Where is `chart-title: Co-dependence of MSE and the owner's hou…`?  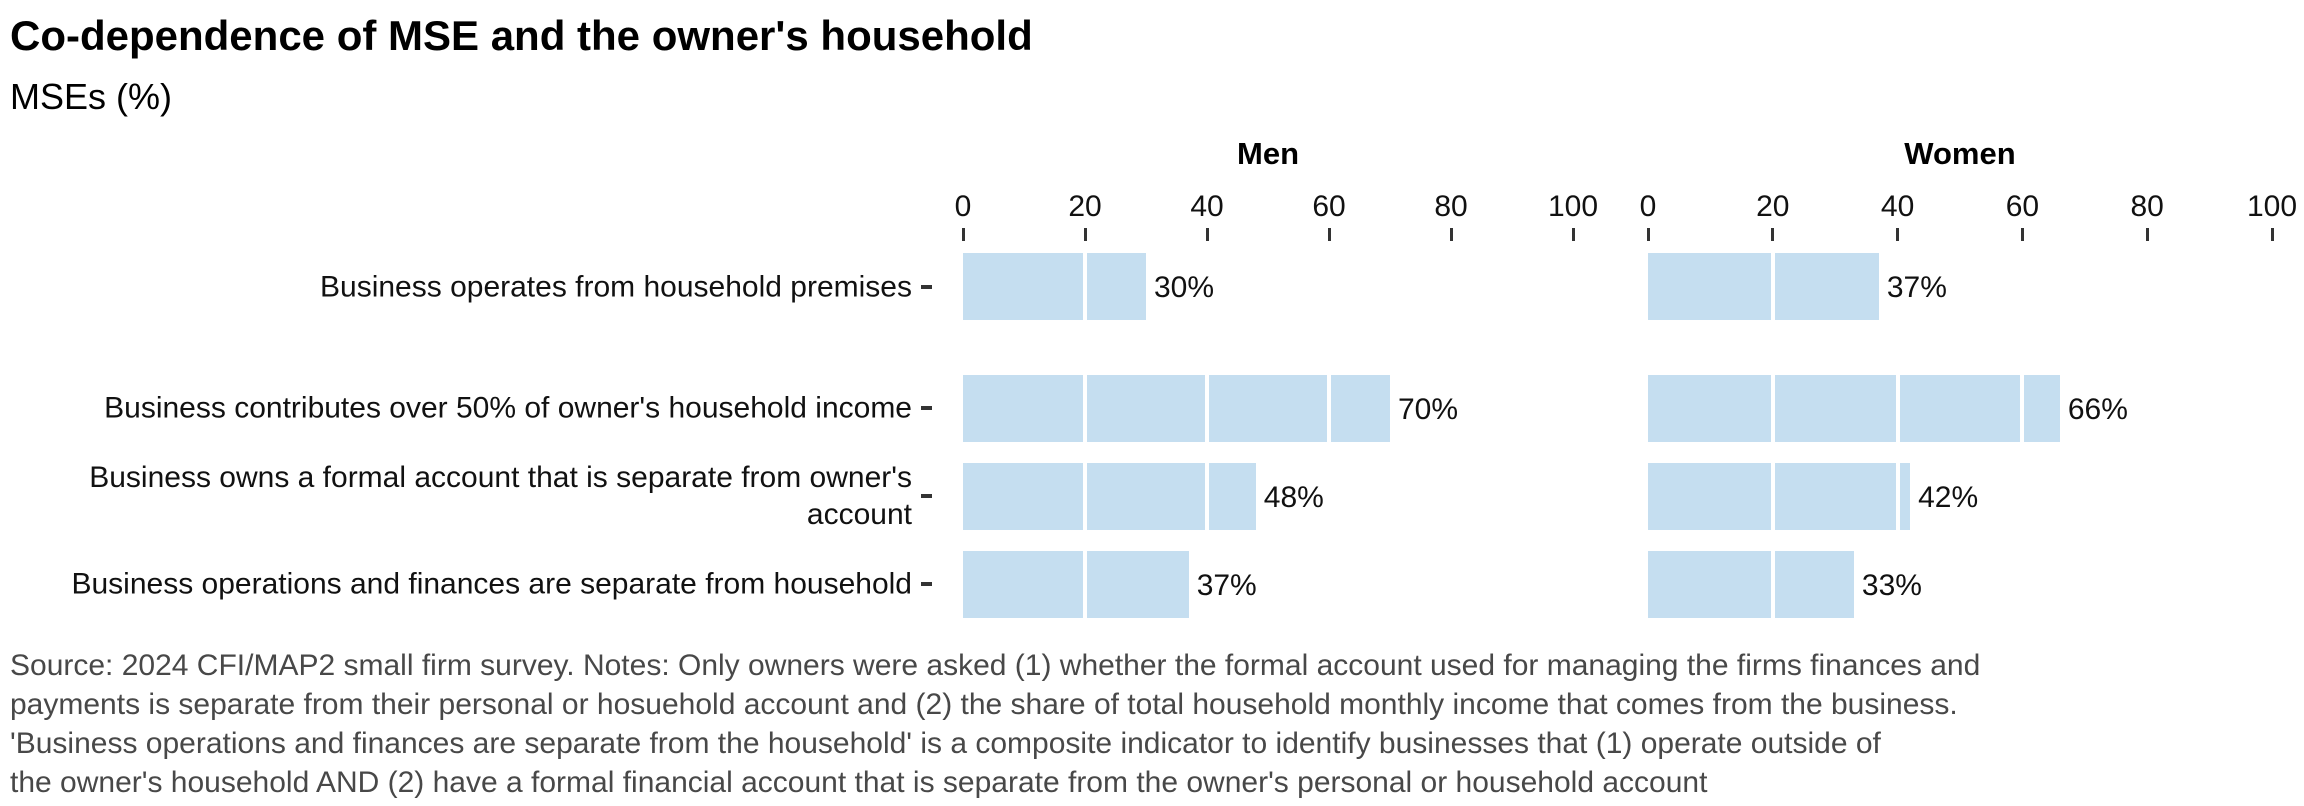 chart-title: Co-dependence of MSE and the owner's hou… is located at coordinates (521, 35).